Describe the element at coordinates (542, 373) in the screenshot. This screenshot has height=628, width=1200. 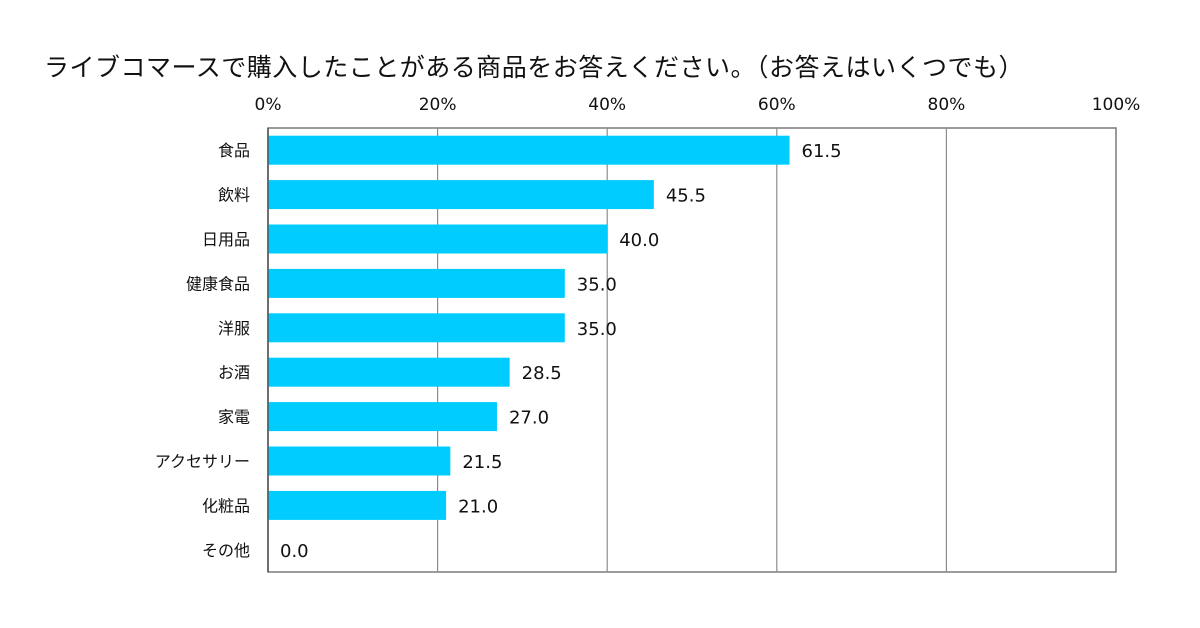
I see `value-label: 28.5` at that location.